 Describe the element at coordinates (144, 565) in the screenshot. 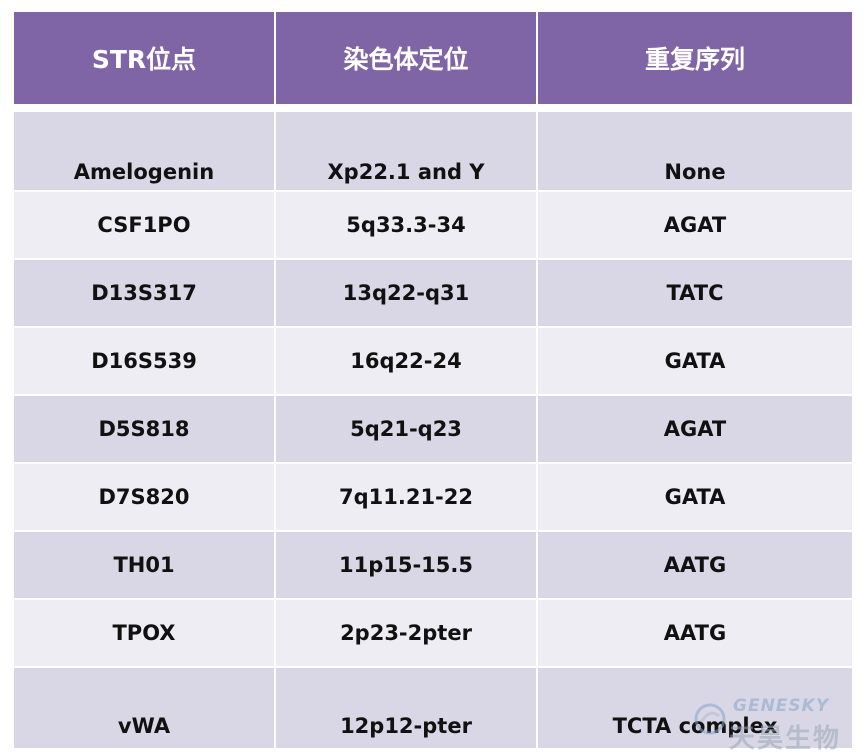

I see `cell-locus: TH01` at that location.